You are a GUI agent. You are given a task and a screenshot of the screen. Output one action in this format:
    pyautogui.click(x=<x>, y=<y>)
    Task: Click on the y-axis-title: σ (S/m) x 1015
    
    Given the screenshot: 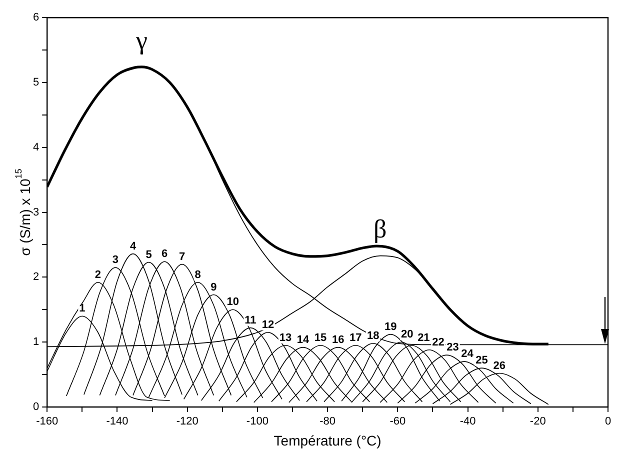 What is the action you would take?
    pyautogui.click(x=23, y=212)
    